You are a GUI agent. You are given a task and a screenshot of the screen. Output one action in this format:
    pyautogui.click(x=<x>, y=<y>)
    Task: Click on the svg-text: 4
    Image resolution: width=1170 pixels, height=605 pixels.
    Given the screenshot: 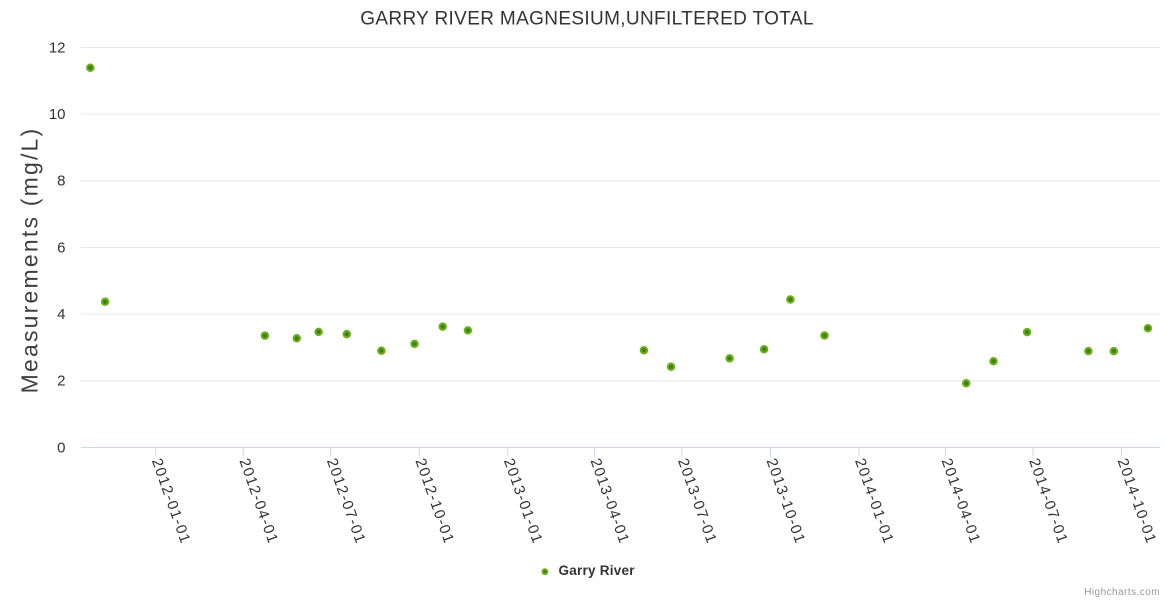 What is the action you would take?
    pyautogui.click(x=61, y=314)
    